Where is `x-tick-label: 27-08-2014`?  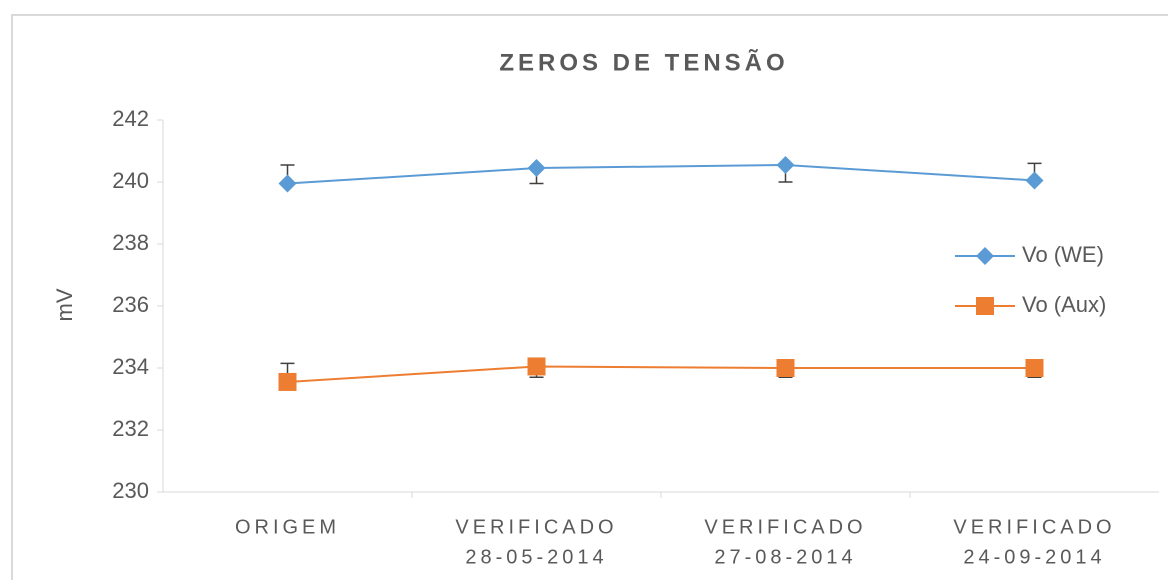
x-tick-label: 27-08-2014 is located at coordinates (785, 557).